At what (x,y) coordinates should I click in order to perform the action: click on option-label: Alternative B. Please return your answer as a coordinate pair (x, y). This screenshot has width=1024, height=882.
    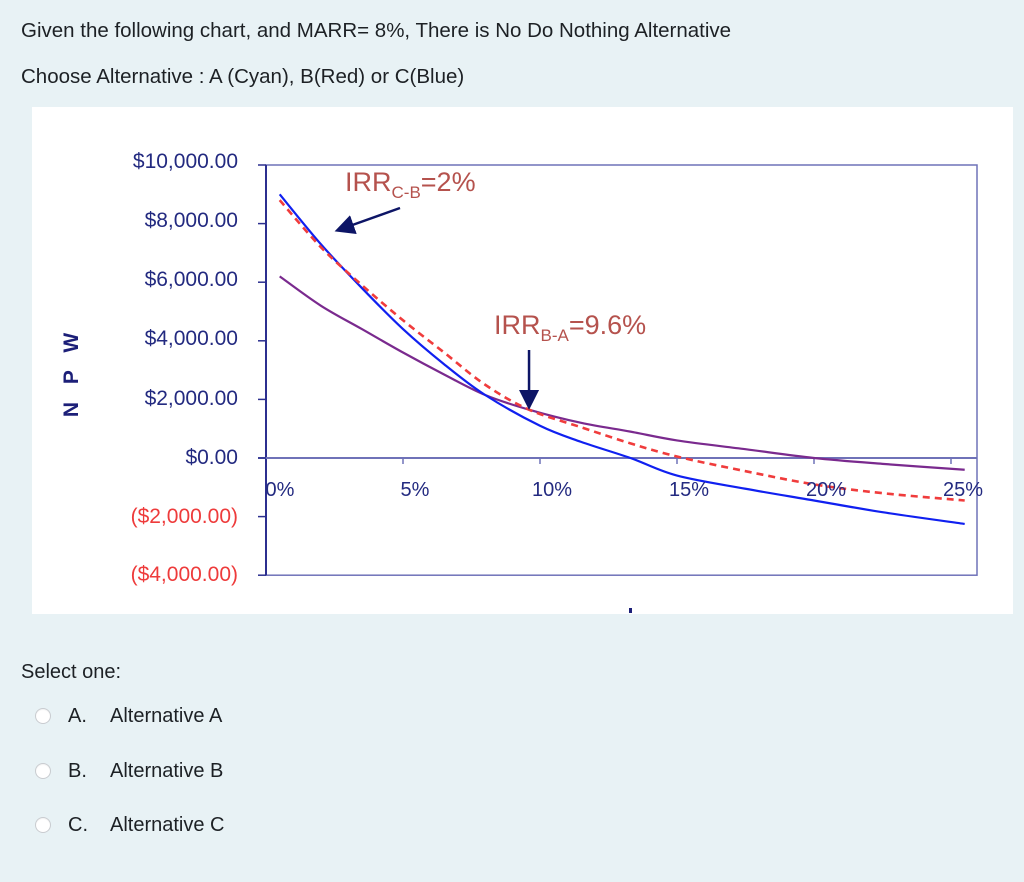
    Looking at the image, I should click on (167, 770).